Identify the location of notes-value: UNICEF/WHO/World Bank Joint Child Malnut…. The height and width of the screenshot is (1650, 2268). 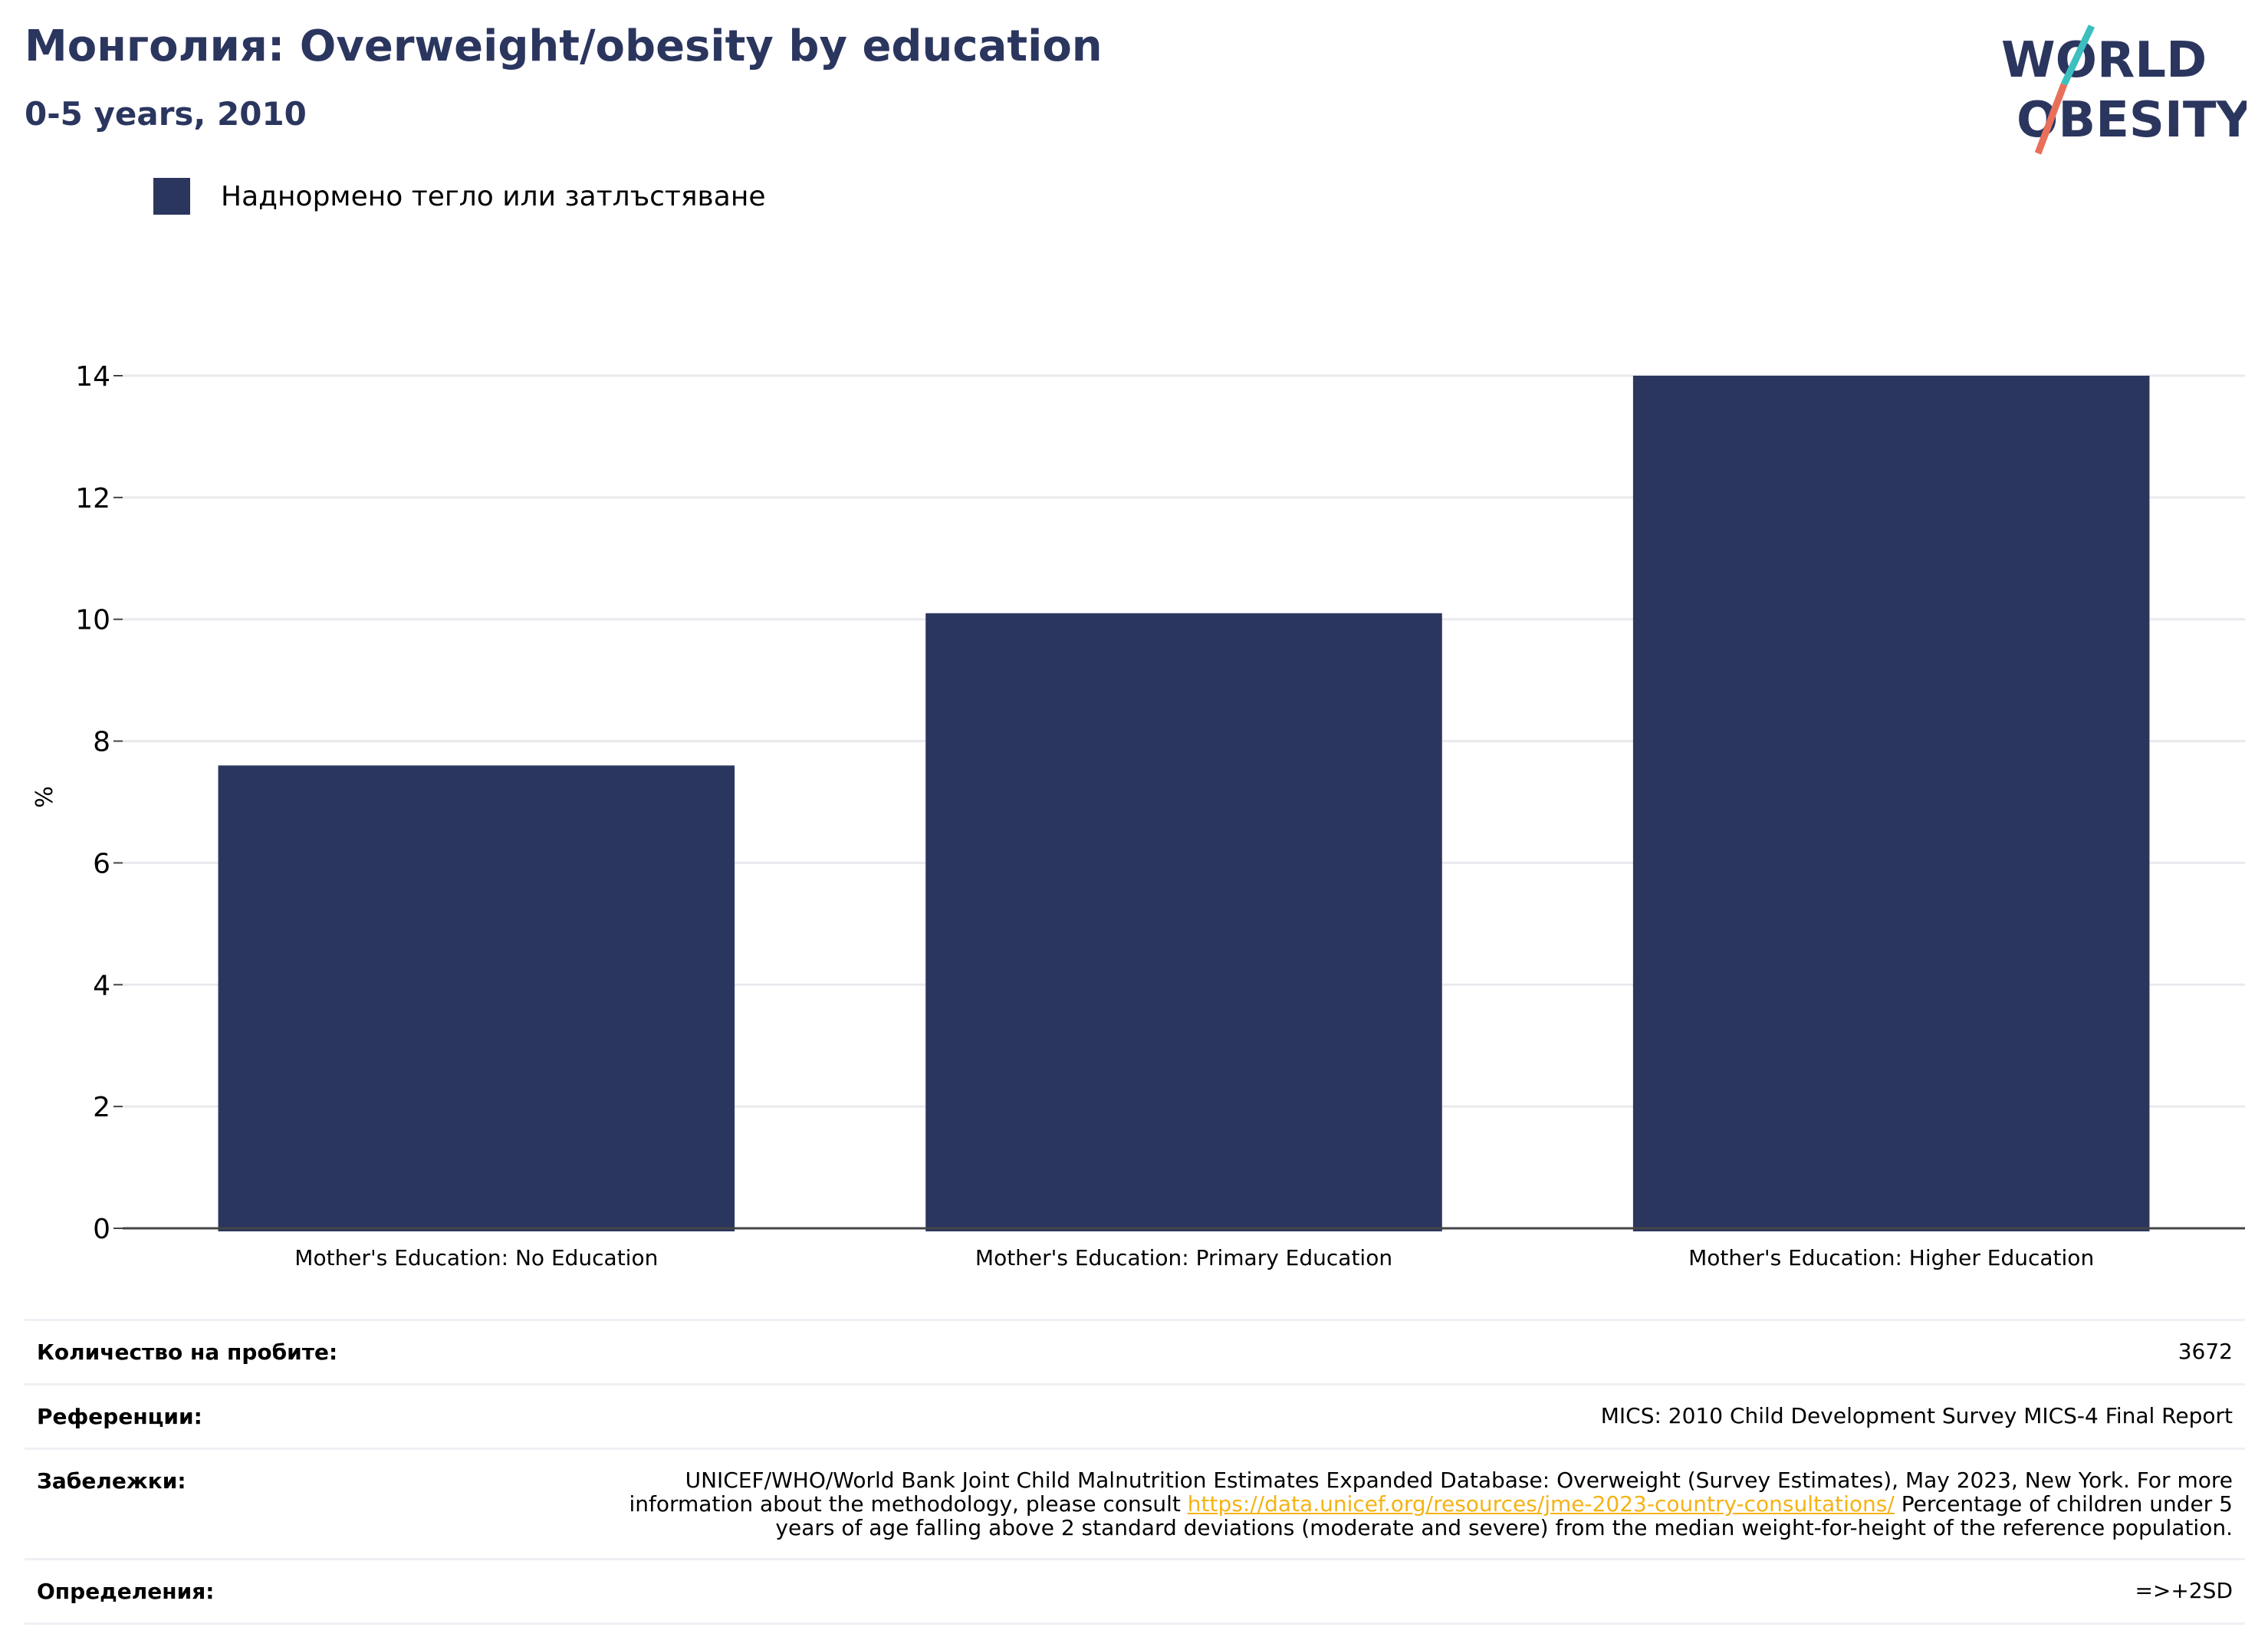
(1428, 1504).